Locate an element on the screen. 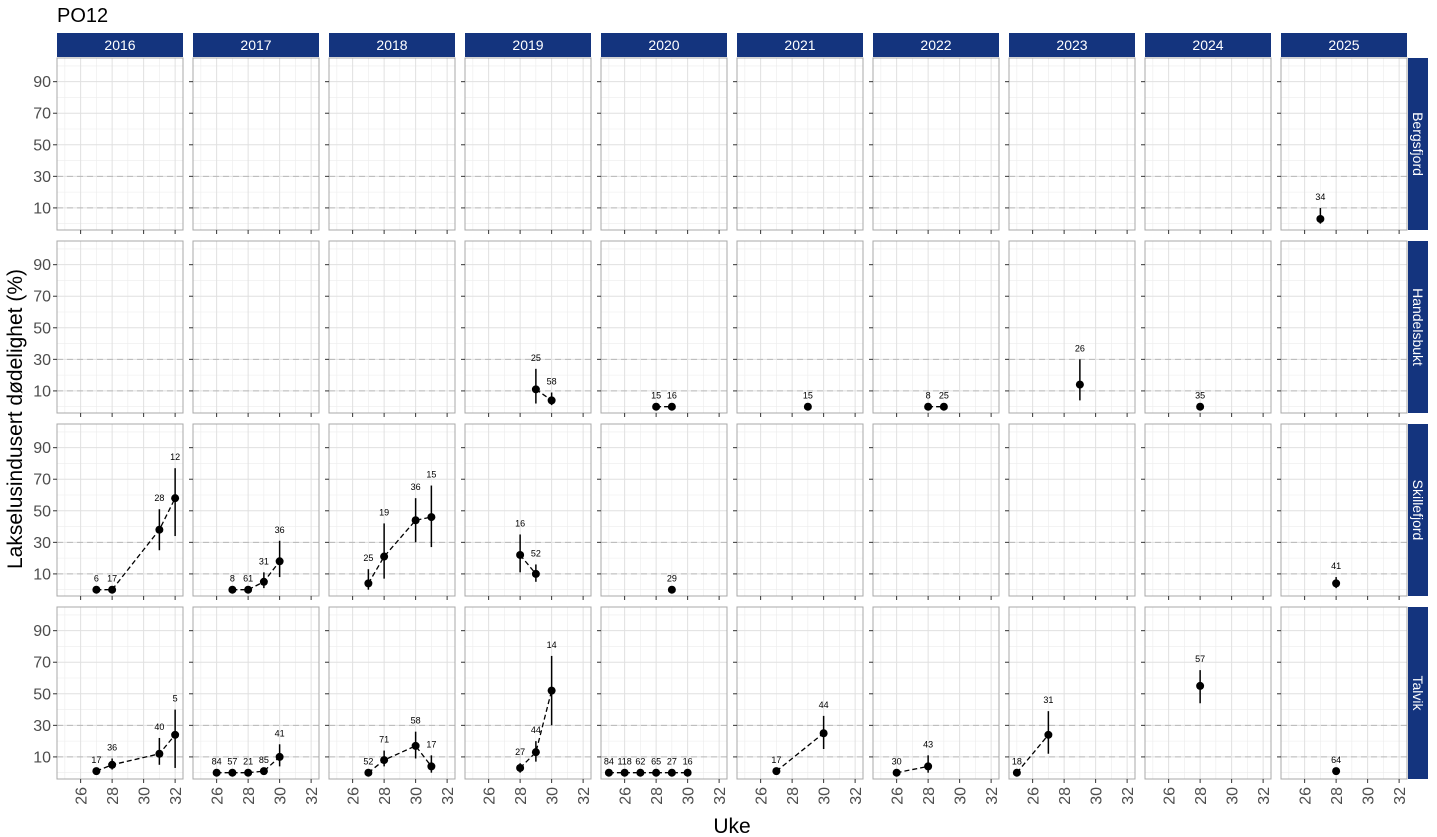 The width and height of the screenshot is (1437, 837). y-tick-label: 90 is located at coordinates (42, 82).